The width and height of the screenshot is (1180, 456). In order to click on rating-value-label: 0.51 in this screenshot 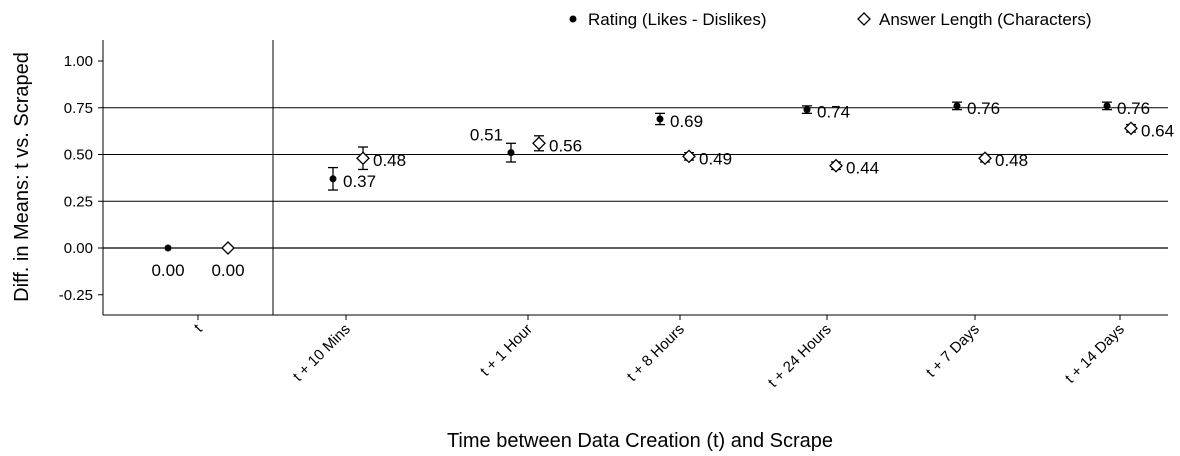, I will do `click(486, 135)`.